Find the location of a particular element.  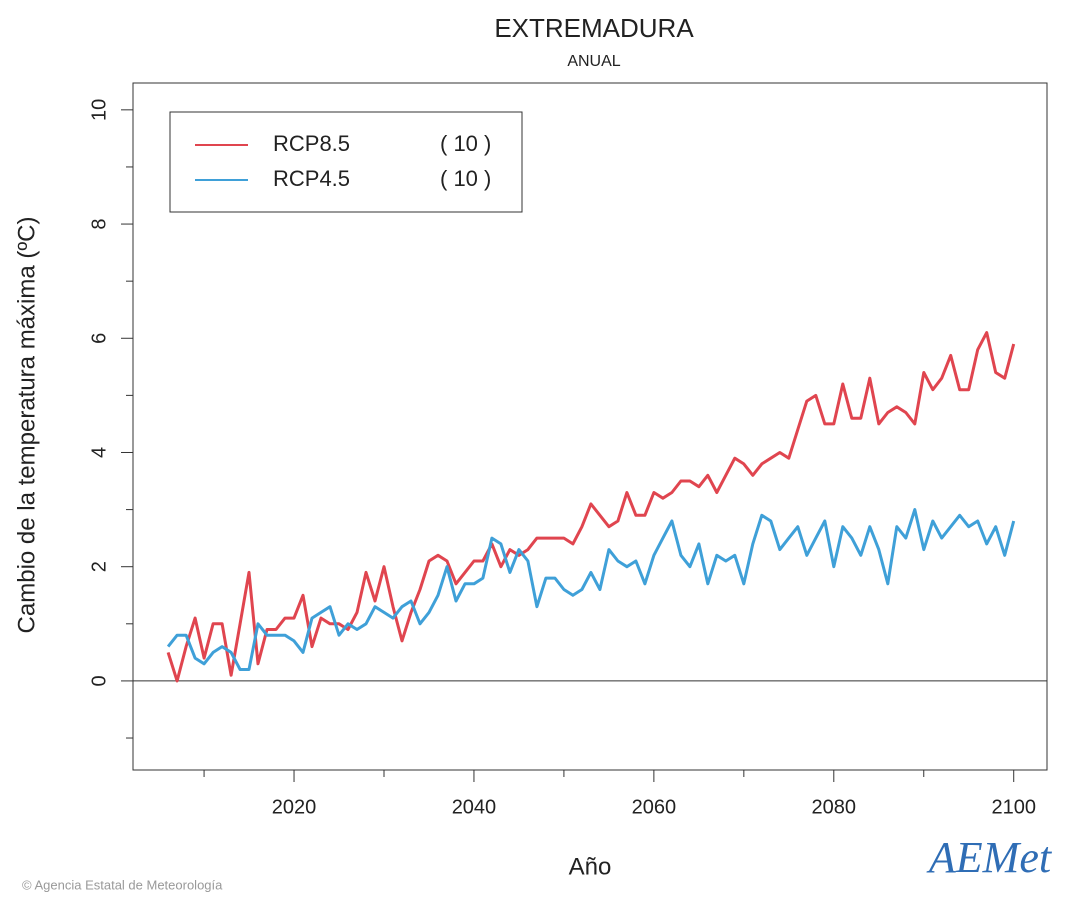

legend-label: RCP4.5 is located at coordinates (311, 178).